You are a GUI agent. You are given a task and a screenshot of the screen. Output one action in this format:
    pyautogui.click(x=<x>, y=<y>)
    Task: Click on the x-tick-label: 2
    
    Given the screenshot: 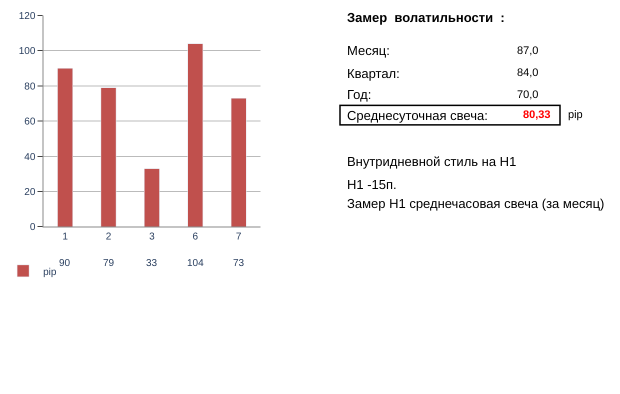 What is the action you would take?
    pyautogui.click(x=109, y=237)
    